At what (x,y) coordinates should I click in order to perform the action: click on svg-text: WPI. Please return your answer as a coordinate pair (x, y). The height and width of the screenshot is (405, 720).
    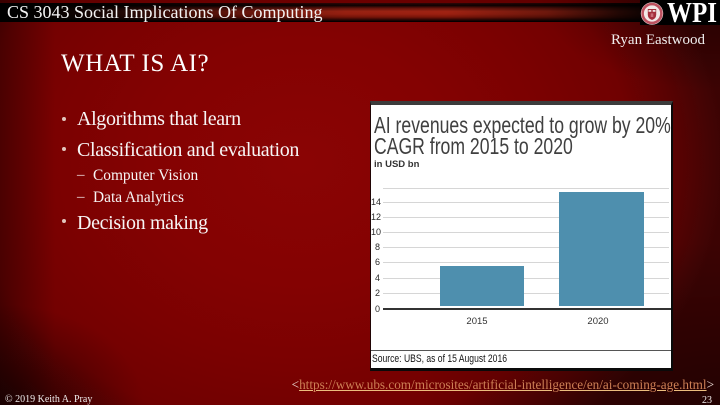
    Looking at the image, I should click on (692, 13).